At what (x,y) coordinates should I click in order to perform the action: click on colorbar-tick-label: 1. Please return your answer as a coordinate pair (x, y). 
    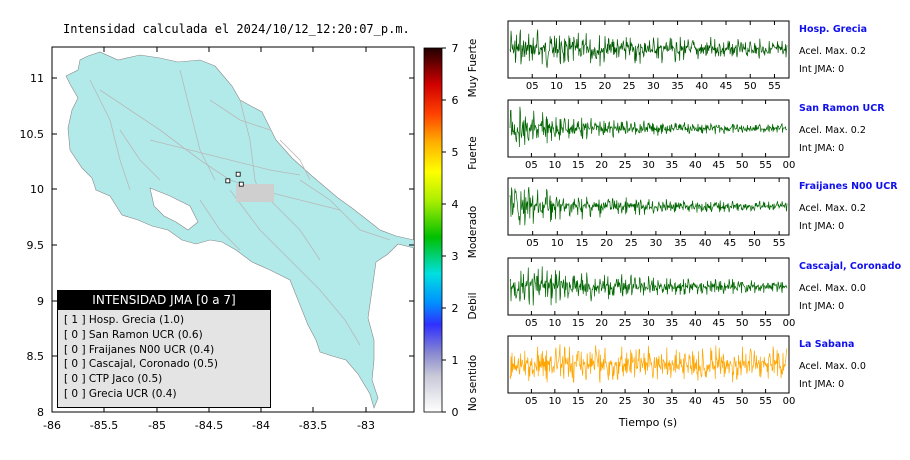
    Looking at the image, I should click on (455, 360).